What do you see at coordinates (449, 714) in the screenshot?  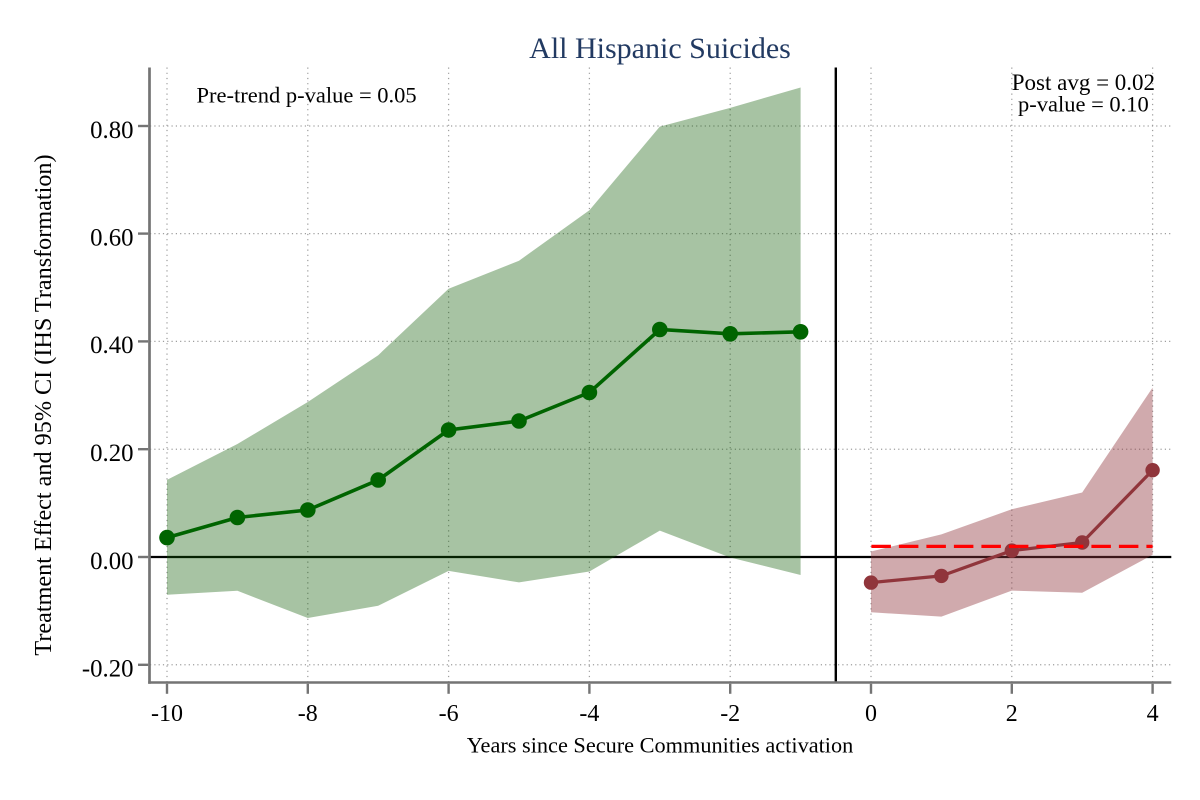 I see `svg-text: -6` at bounding box center [449, 714].